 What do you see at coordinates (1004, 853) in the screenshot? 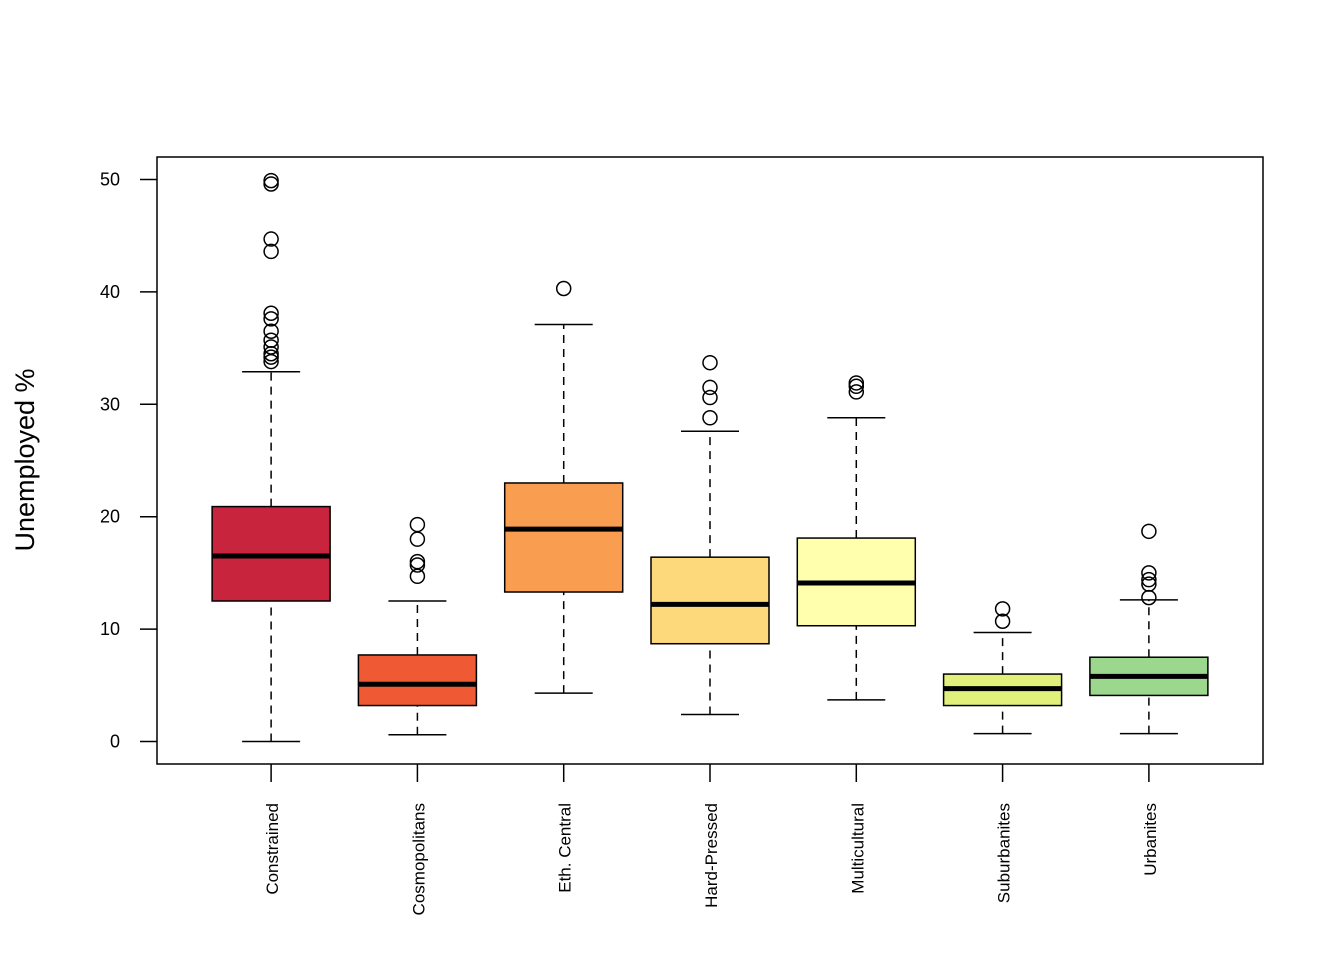
I see `x-tick-label: Suburbanites` at bounding box center [1004, 853].